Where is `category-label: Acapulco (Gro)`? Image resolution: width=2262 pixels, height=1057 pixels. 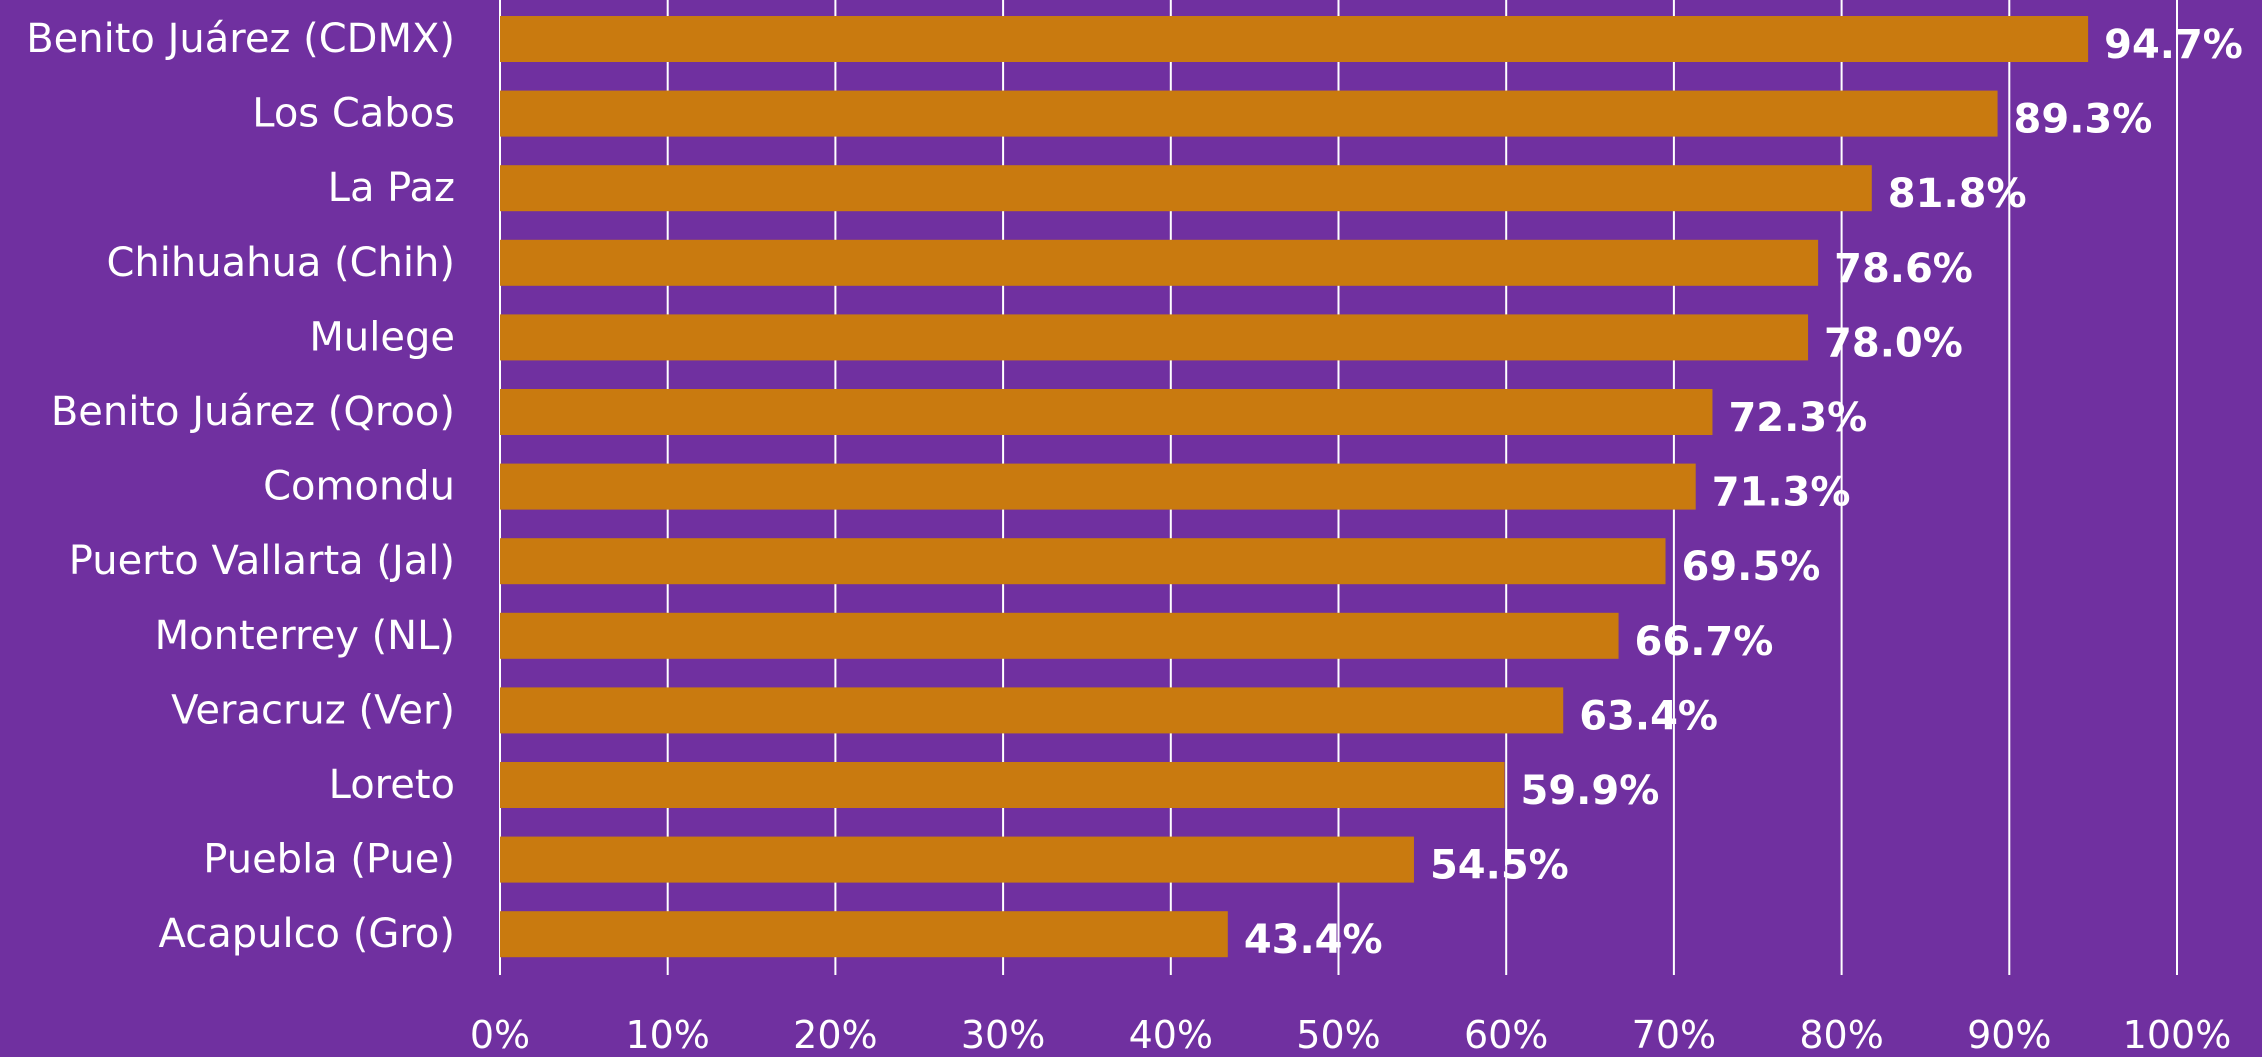 category-label: Acapulco (Gro) is located at coordinates (307, 934).